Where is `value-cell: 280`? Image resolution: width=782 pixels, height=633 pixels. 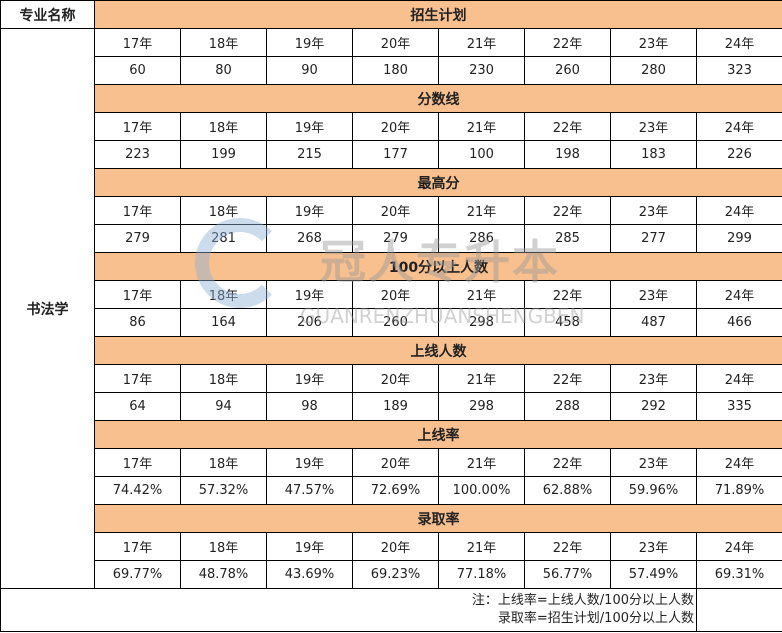 value-cell: 280 is located at coordinates (653, 70).